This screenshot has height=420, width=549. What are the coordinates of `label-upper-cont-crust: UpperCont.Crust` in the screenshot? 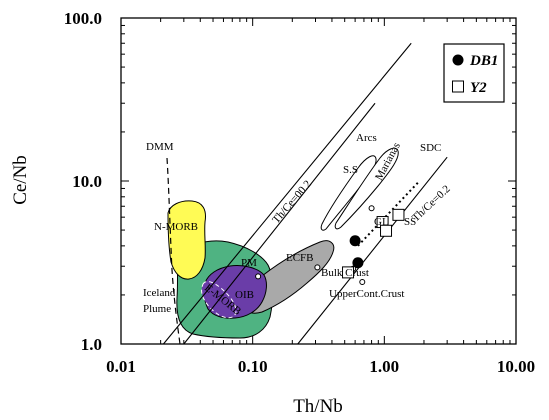 It's located at (366, 294).